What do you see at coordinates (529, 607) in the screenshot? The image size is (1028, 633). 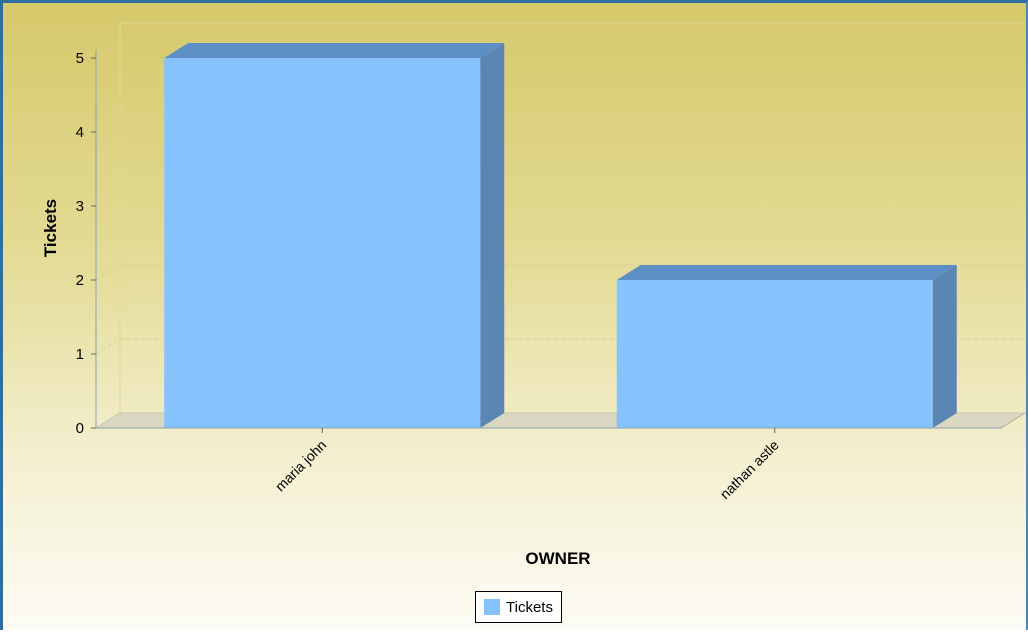 I see `legend-label: Tickets` at bounding box center [529, 607].